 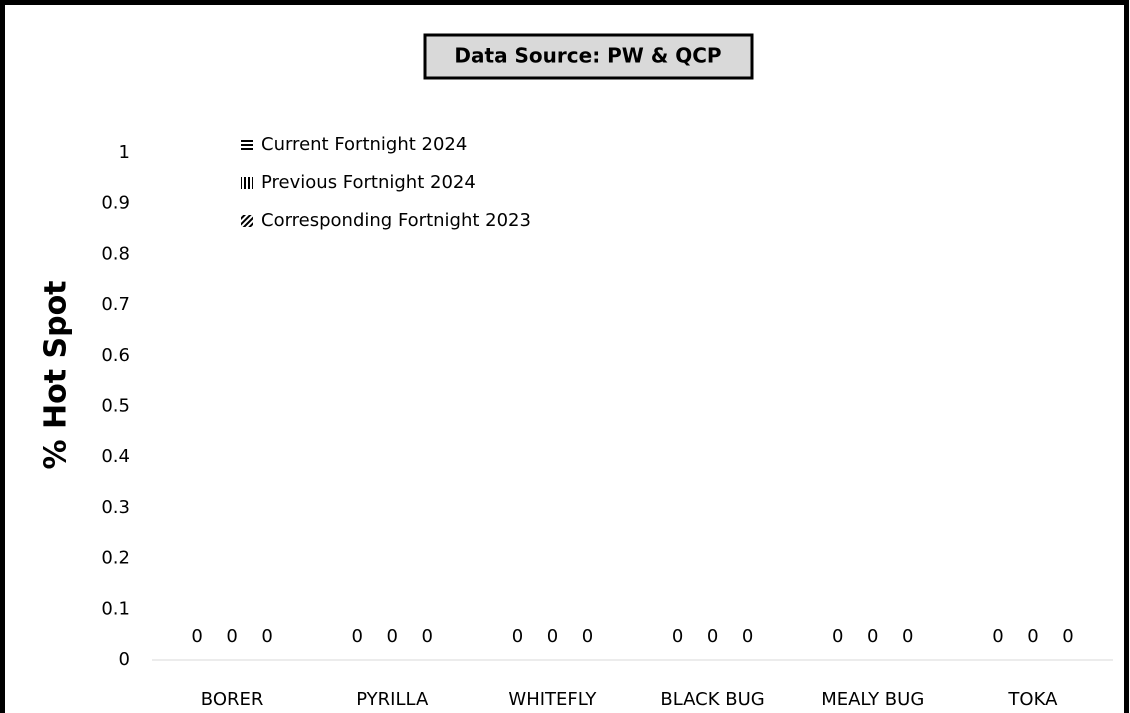 What do you see at coordinates (115, 608) in the screenshot?
I see `y-tick-label: 0.1` at bounding box center [115, 608].